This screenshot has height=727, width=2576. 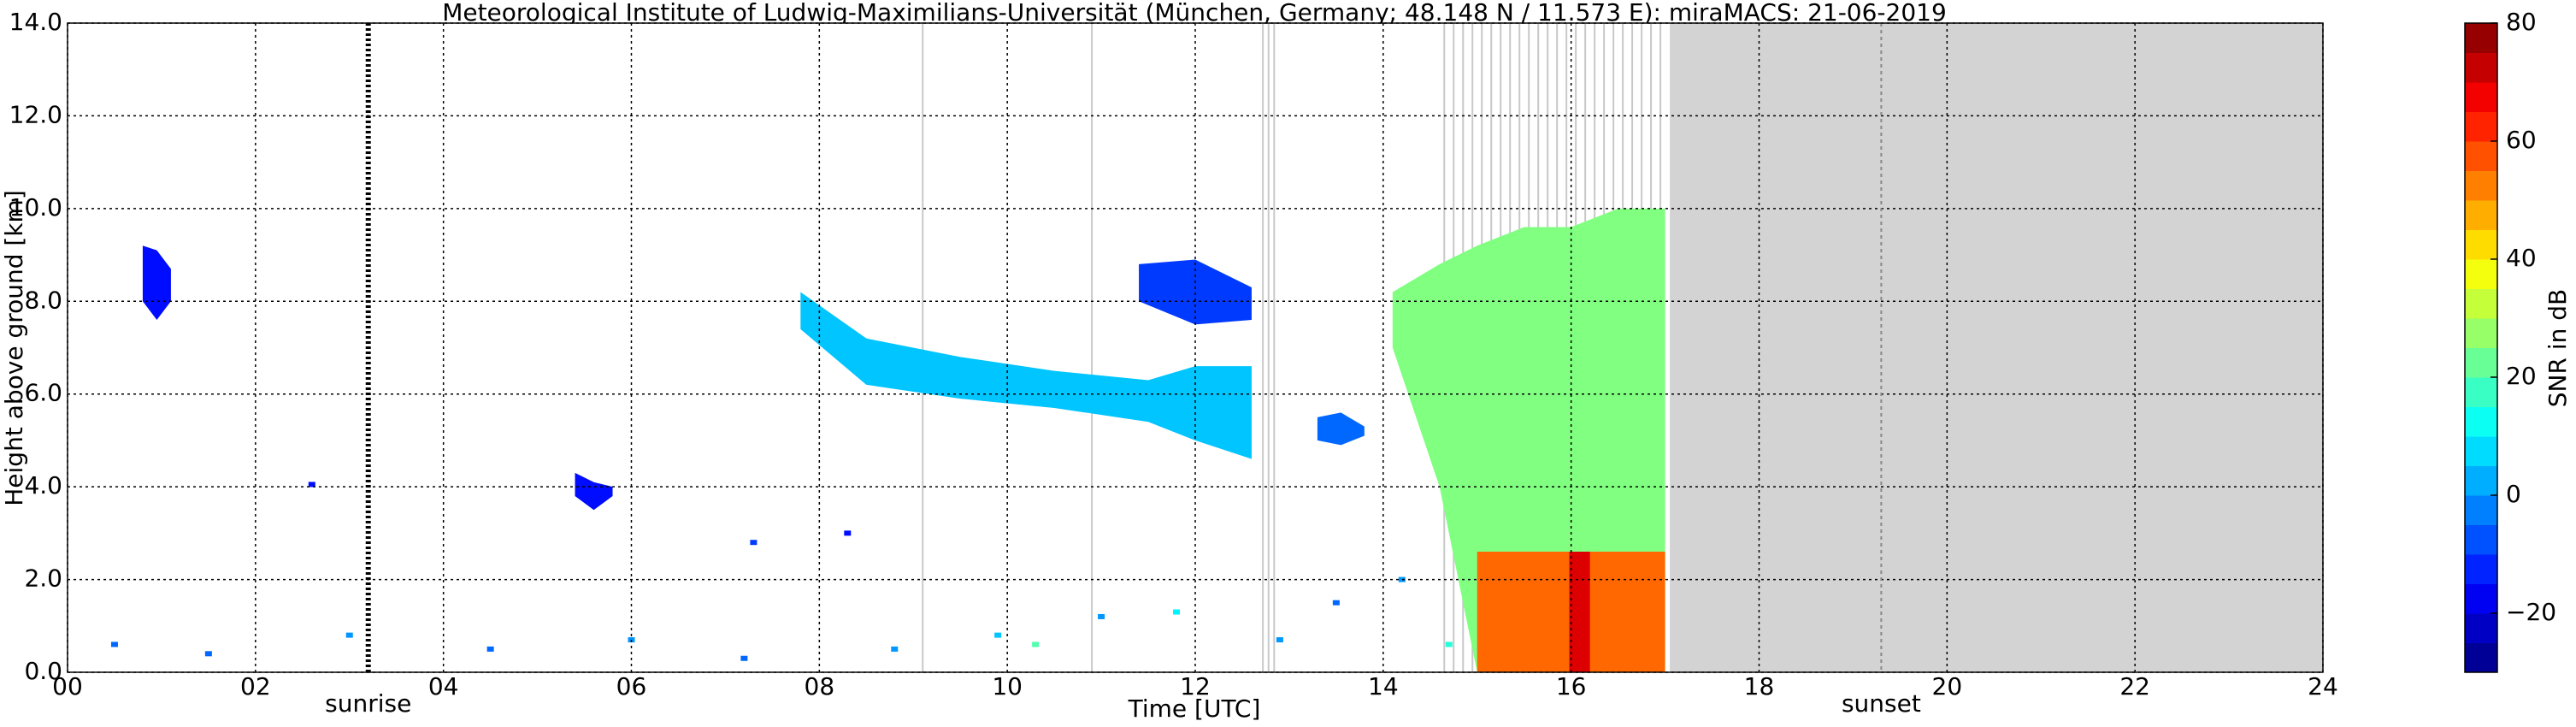 I want to click on colorbar-tick-label: 0, so click(x=2513, y=494).